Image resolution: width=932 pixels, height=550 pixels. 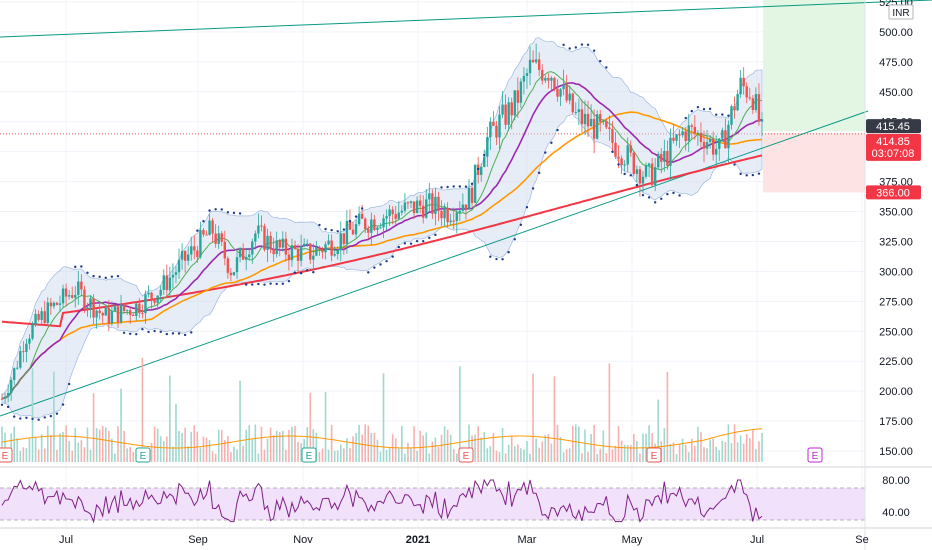 I want to click on price-tick-label: 275.00, so click(x=896, y=302).